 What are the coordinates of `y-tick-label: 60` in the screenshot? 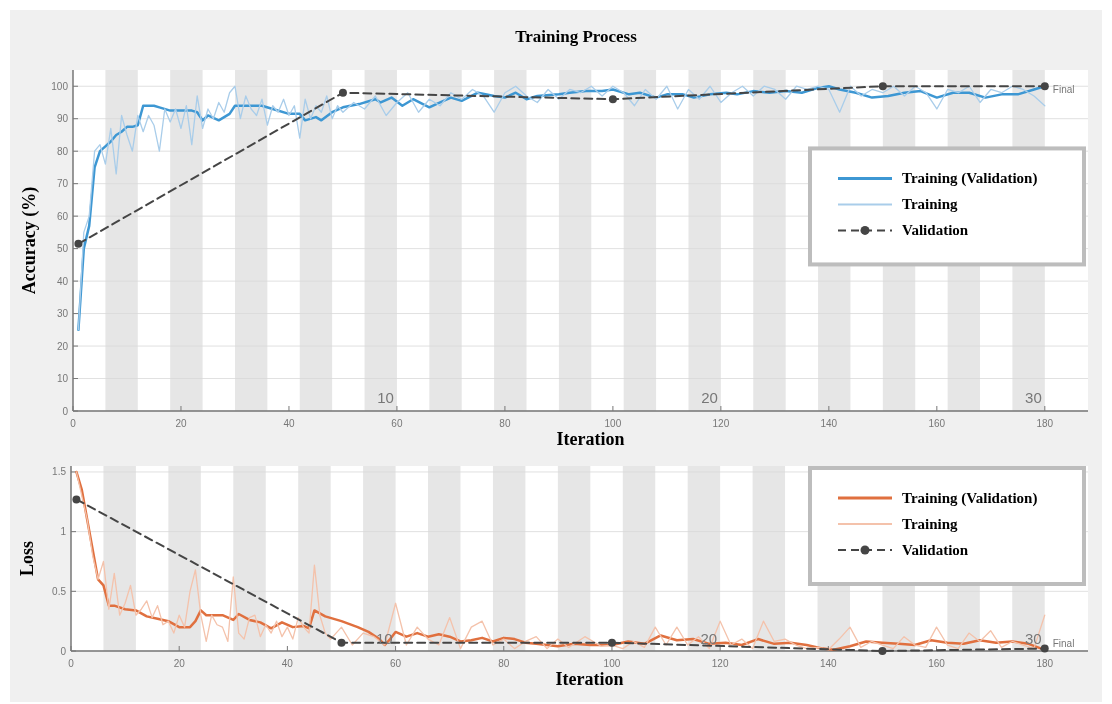 It's located at (62, 216).